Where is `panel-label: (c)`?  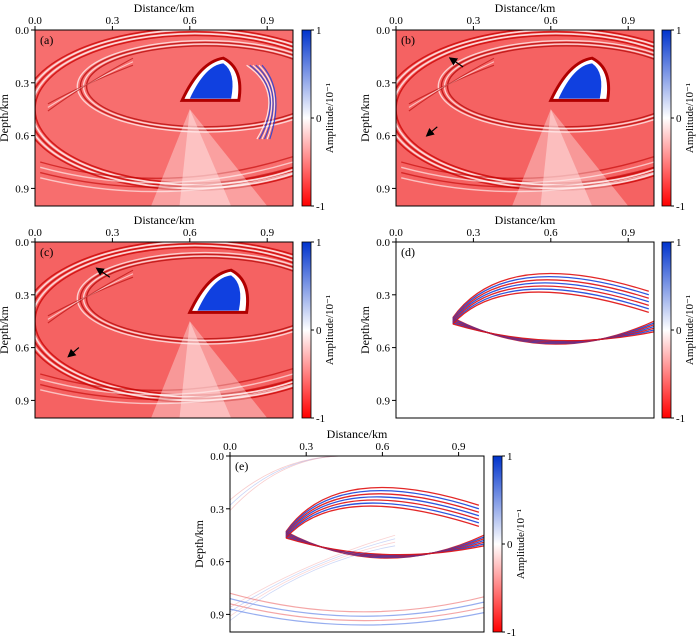 panel-label: (c) is located at coordinates (46, 252).